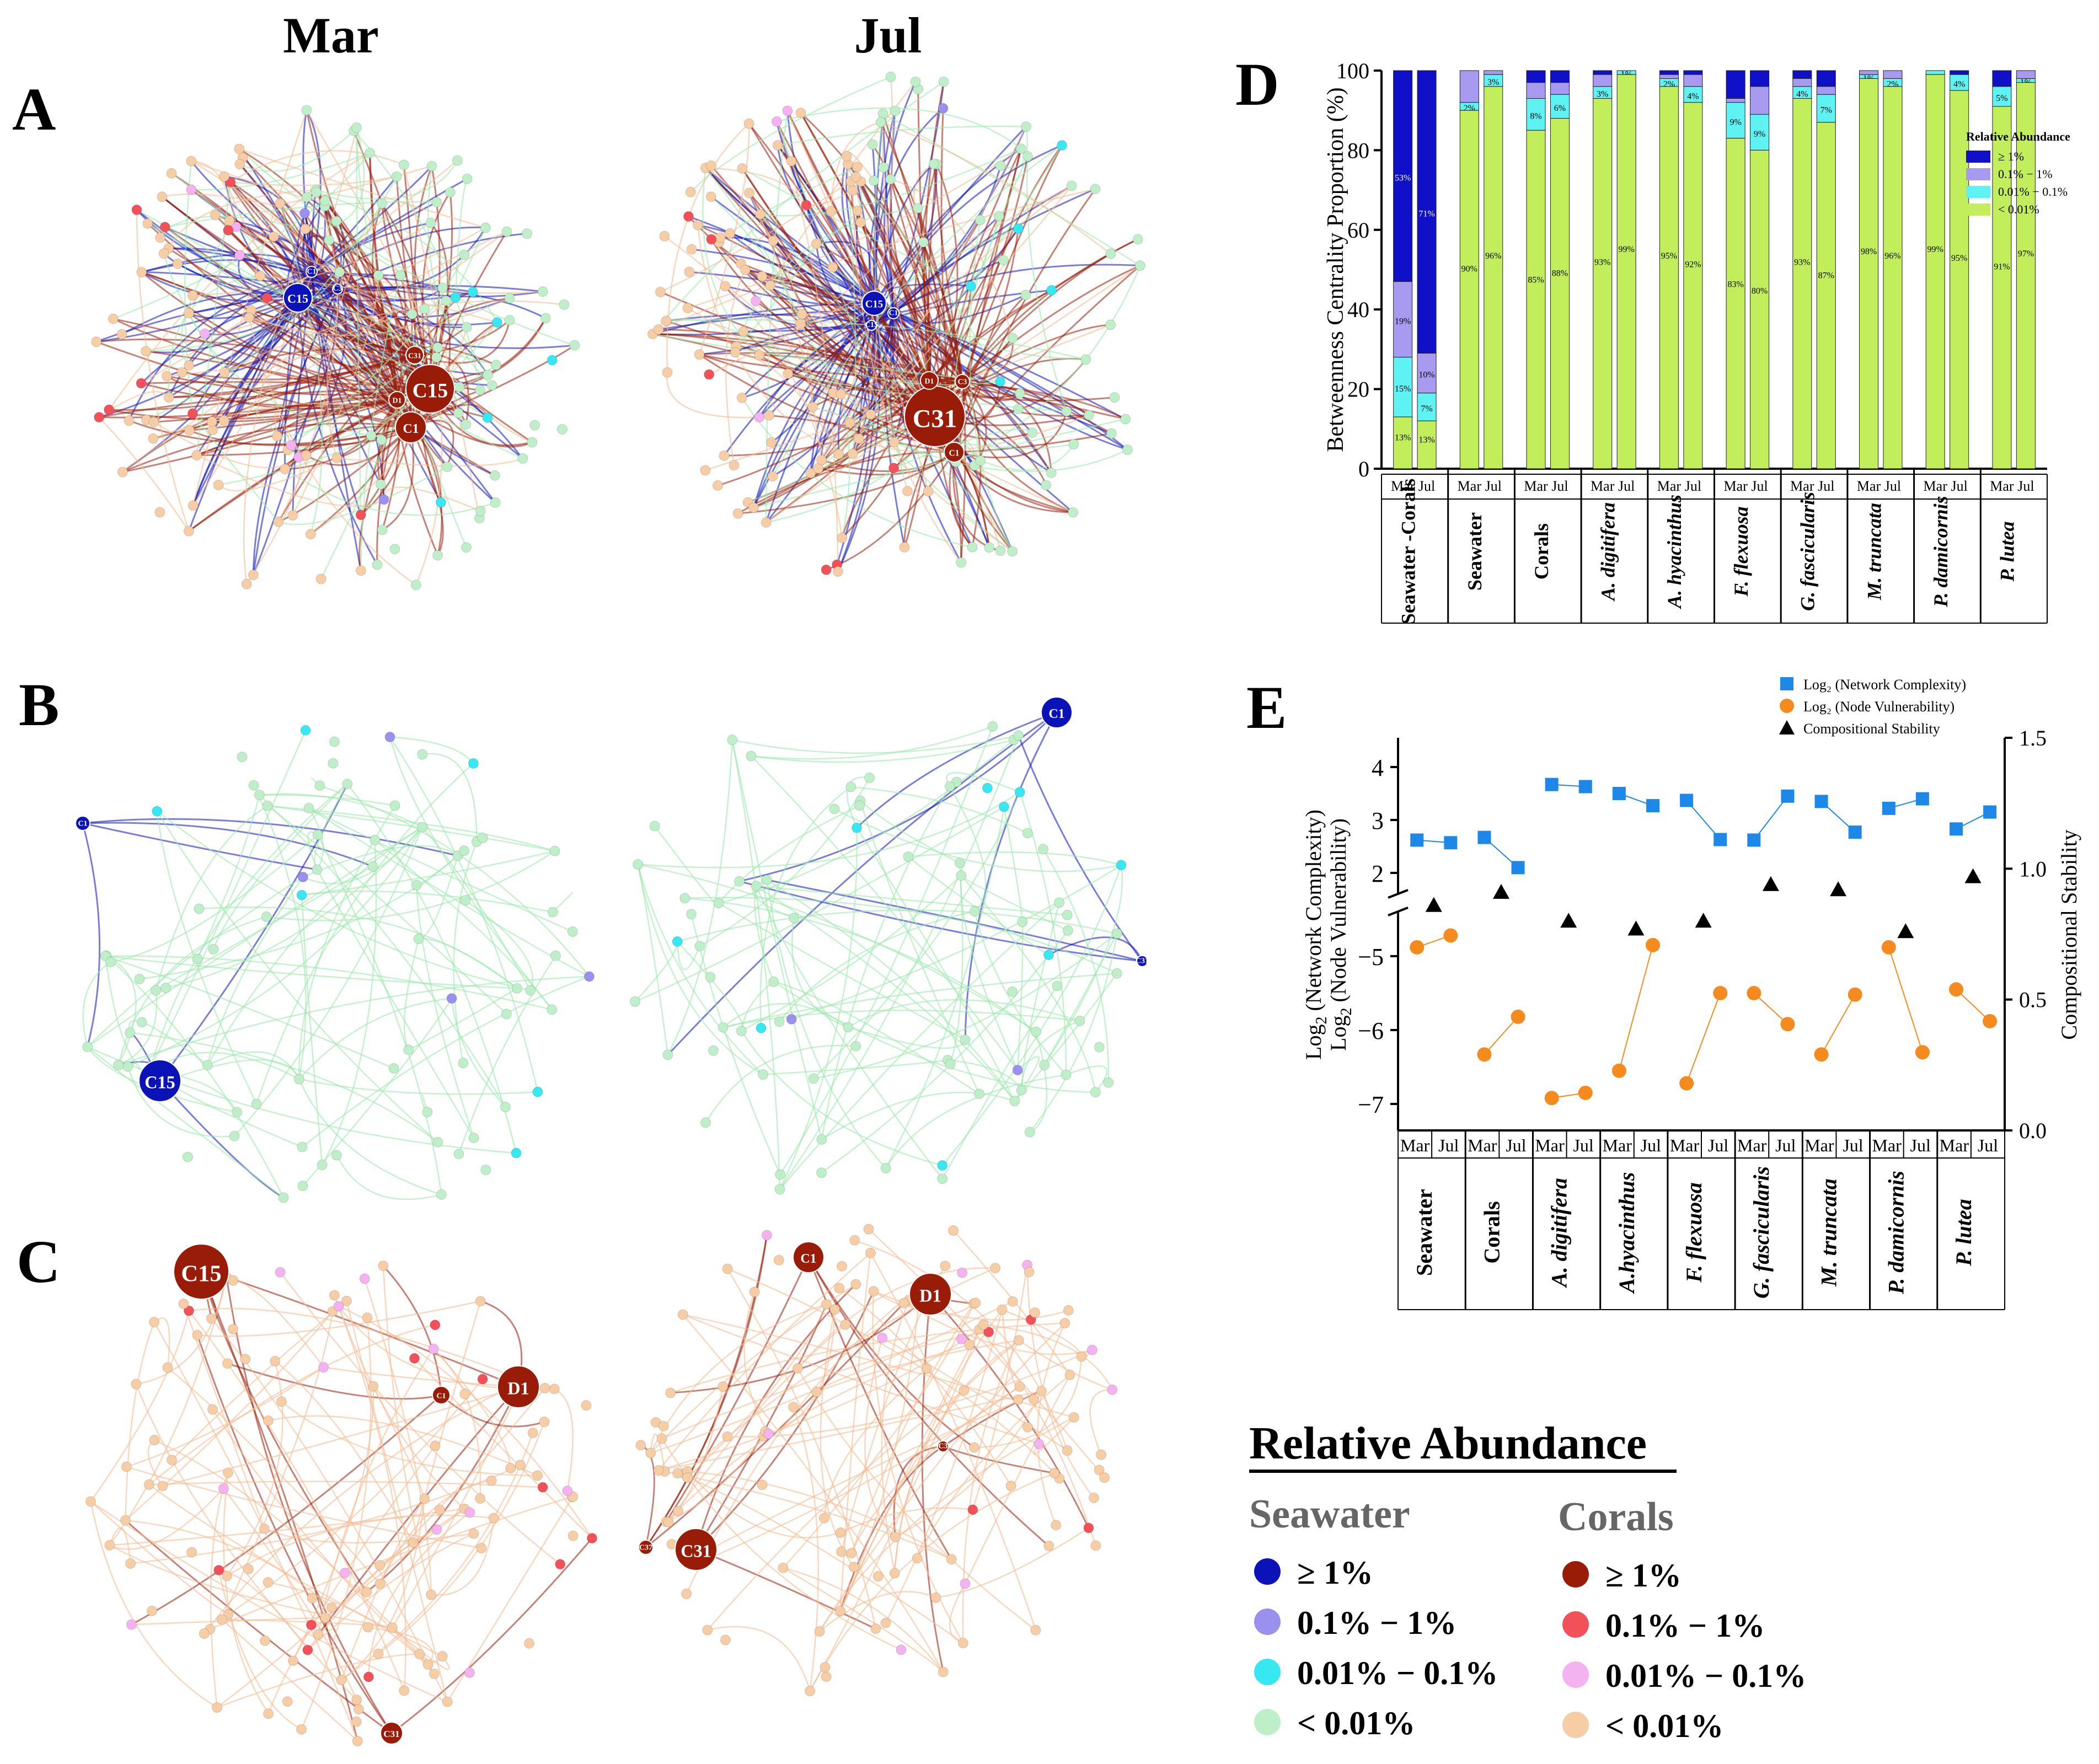 The width and height of the screenshot is (2099, 1764). What do you see at coordinates (1585, 786) in the screenshot?
I see `e-complexity-point` at bounding box center [1585, 786].